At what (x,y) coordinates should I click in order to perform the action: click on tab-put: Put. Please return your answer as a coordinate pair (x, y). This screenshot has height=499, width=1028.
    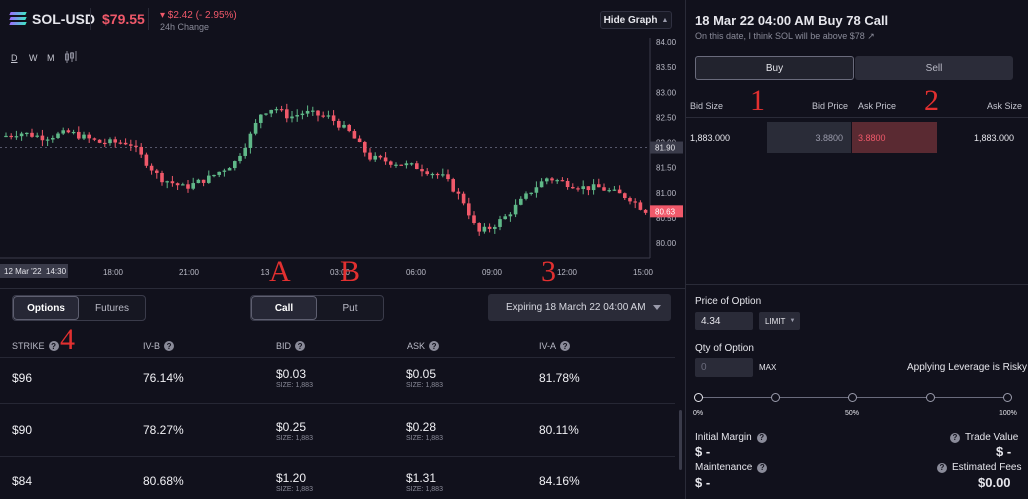
    Looking at the image, I should click on (350, 308).